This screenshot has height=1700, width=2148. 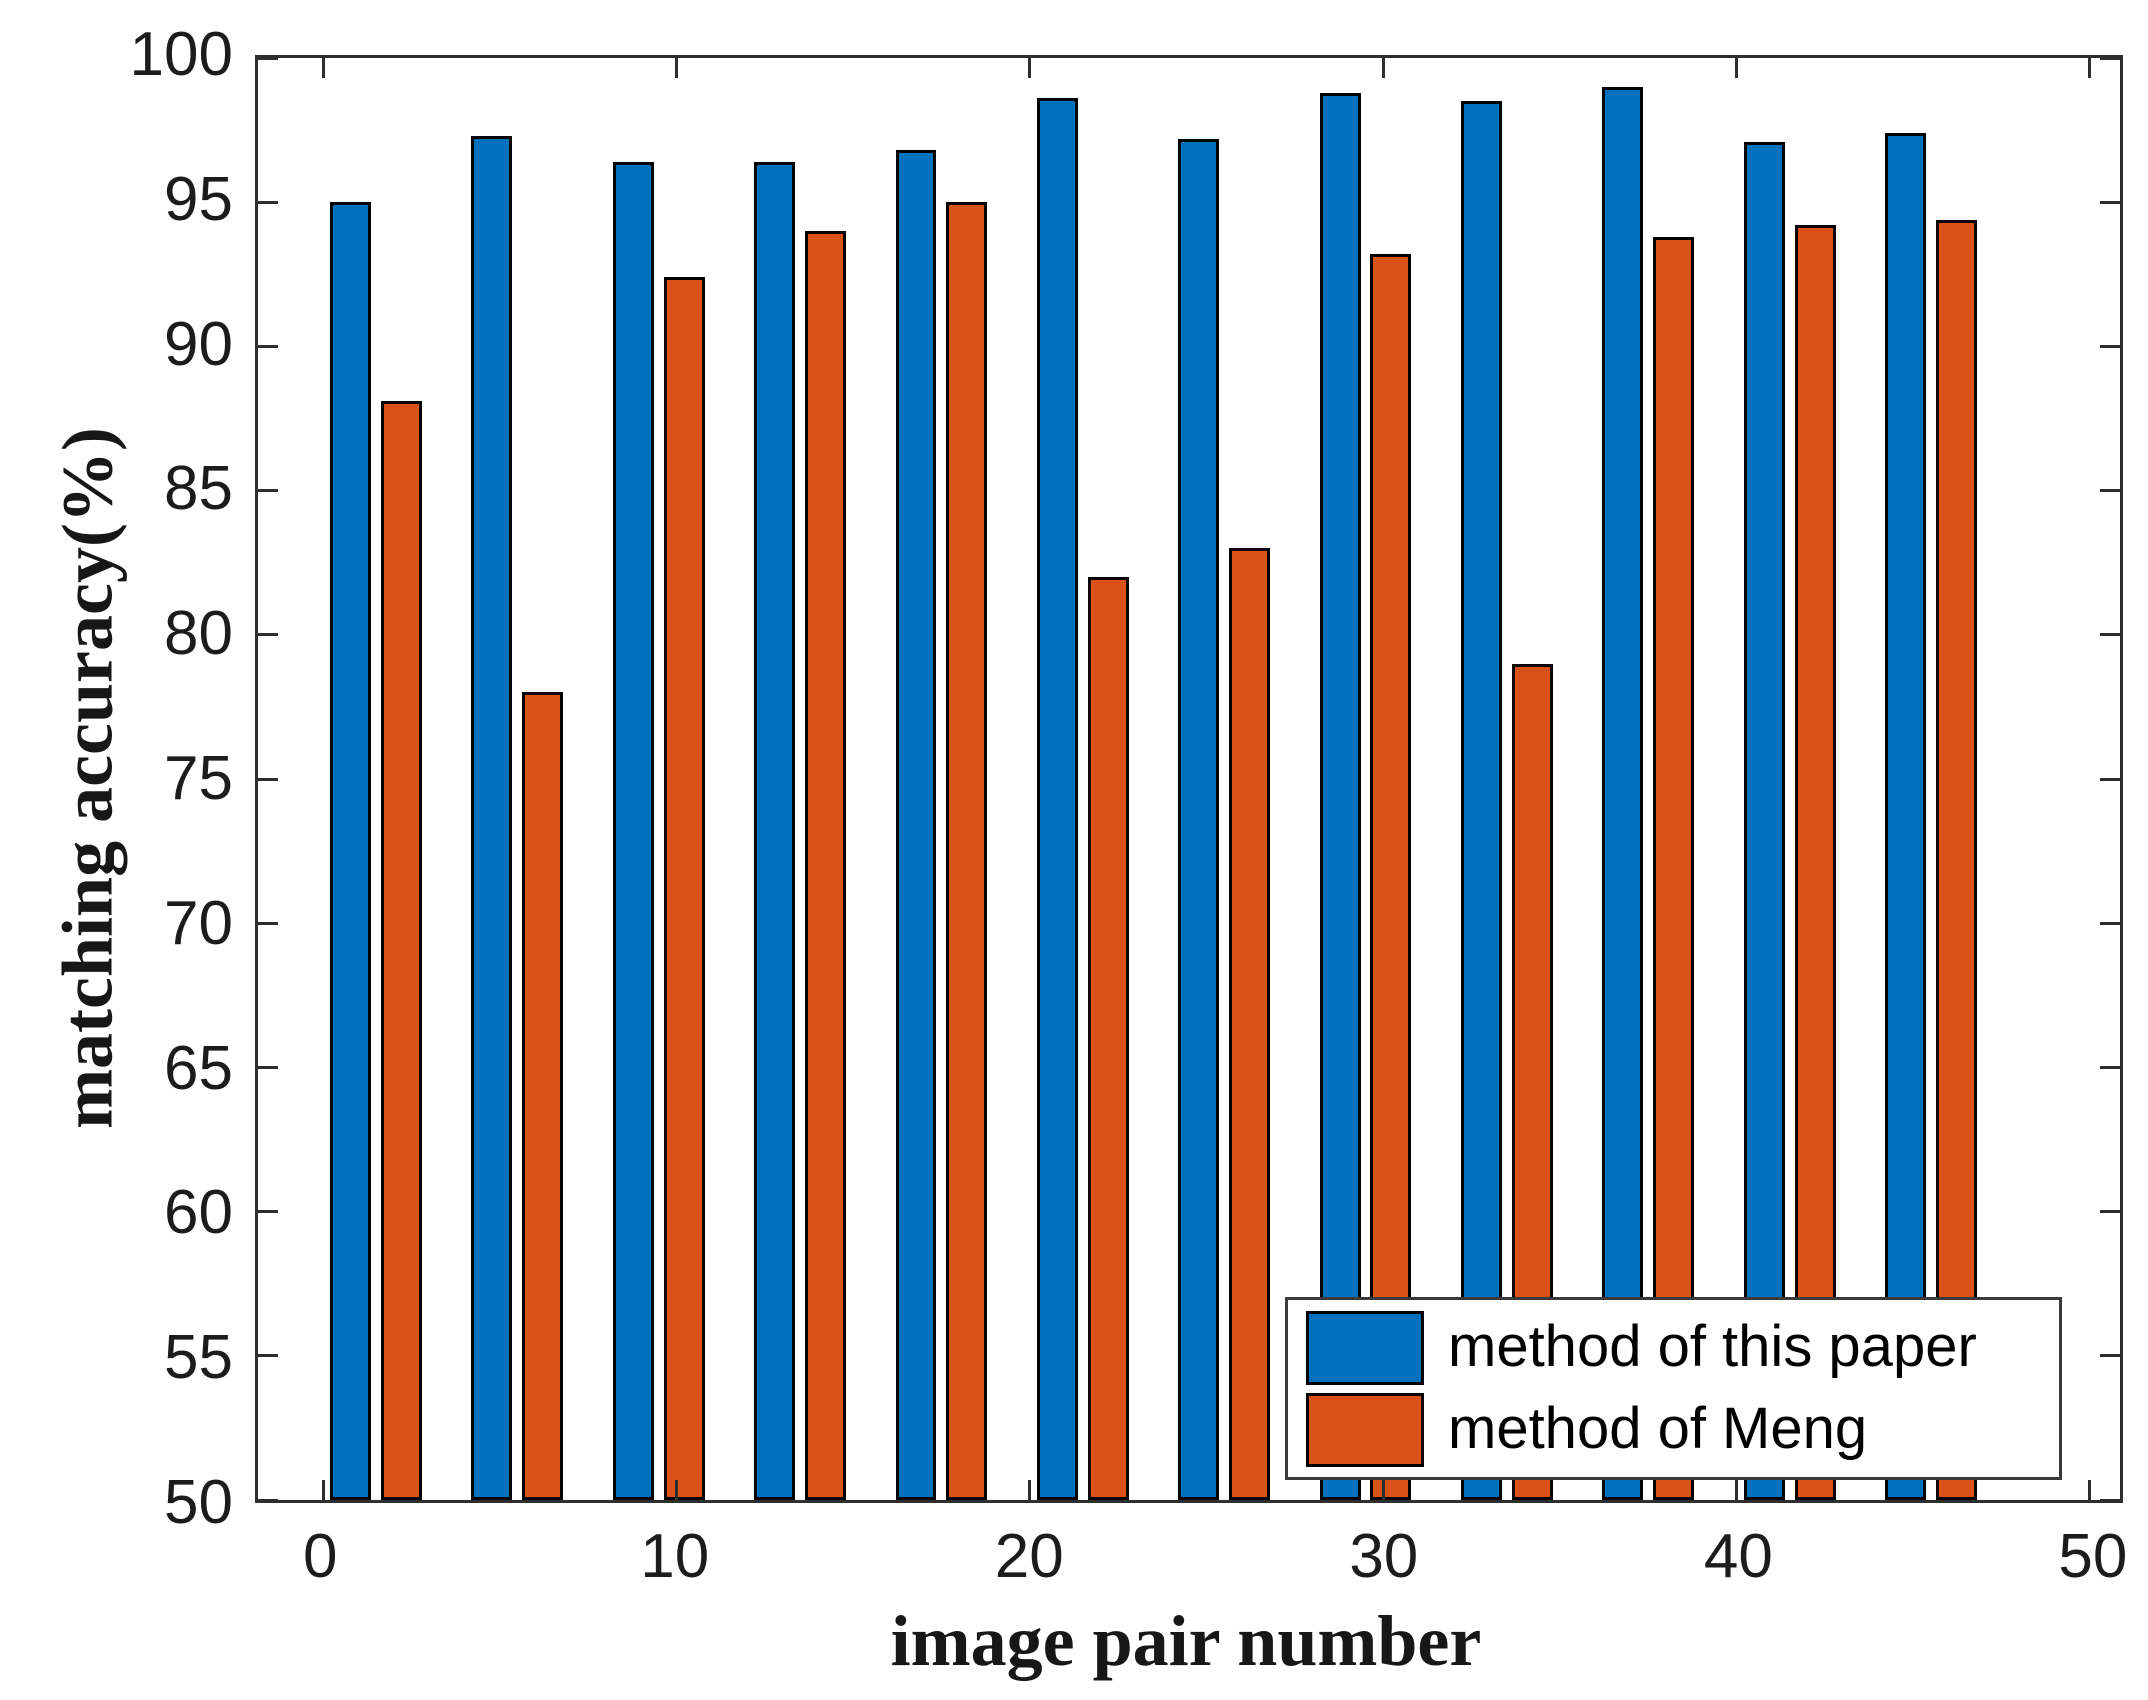 What do you see at coordinates (826, 865) in the screenshot?
I see `bar-meng-group4` at bounding box center [826, 865].